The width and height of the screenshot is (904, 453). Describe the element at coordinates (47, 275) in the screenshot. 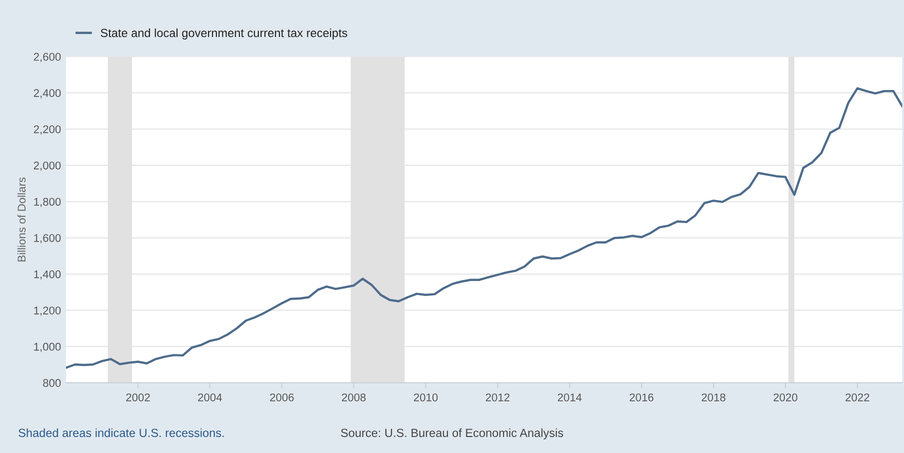

I see `y-tick-label: 1,400` at that location.